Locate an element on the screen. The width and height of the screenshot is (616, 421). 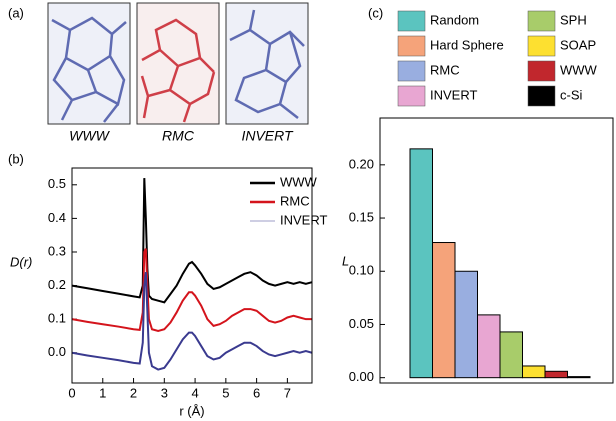
y-tick-label: 0.1 is located at coordinates (57, 318).